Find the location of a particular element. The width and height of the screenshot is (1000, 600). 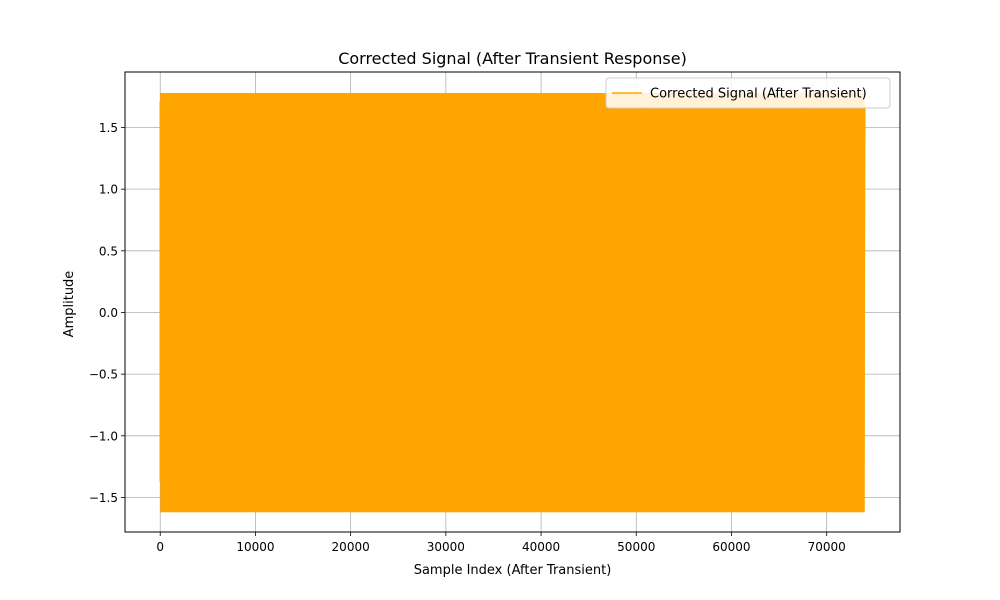

y-tick-label: −1.0 is located at coordinates (103, 436).